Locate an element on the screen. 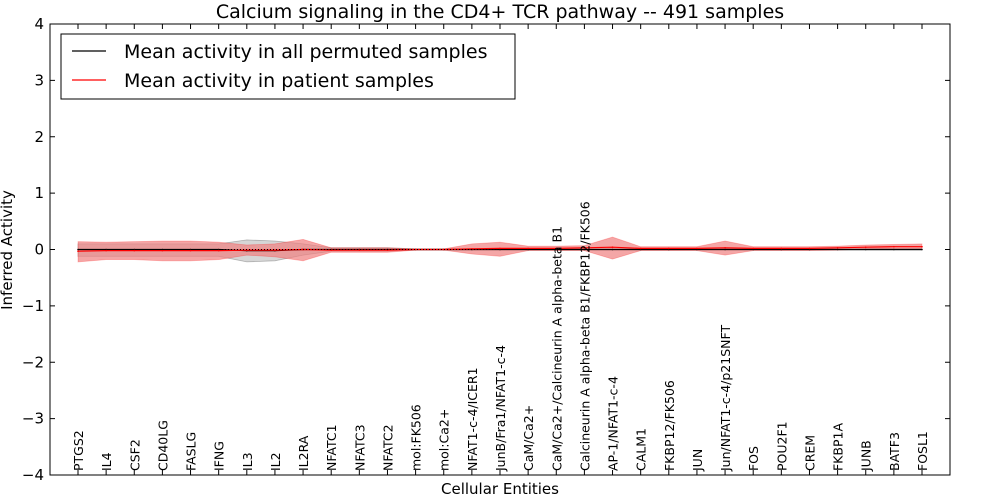 Image resolution: width=1000 pixels, height=500 pixels. x-tick-label: BATF3 is located at coordinates (894, 451).